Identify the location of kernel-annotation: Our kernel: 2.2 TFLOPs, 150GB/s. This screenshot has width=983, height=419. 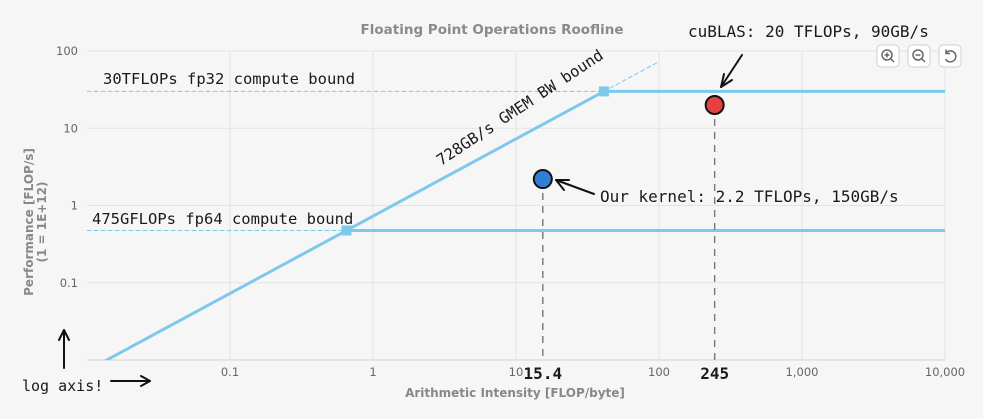
(749, 196).